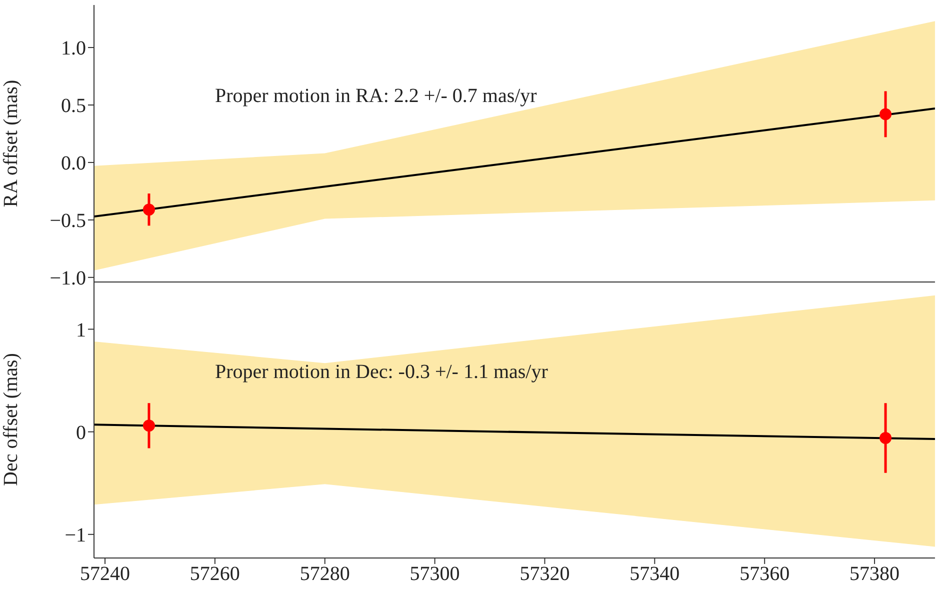 This screenshot has width=936, height=589. Describe the element at coordinates (325, 574) in the screenshot. I see `x-tick-label: 57280` at that location.